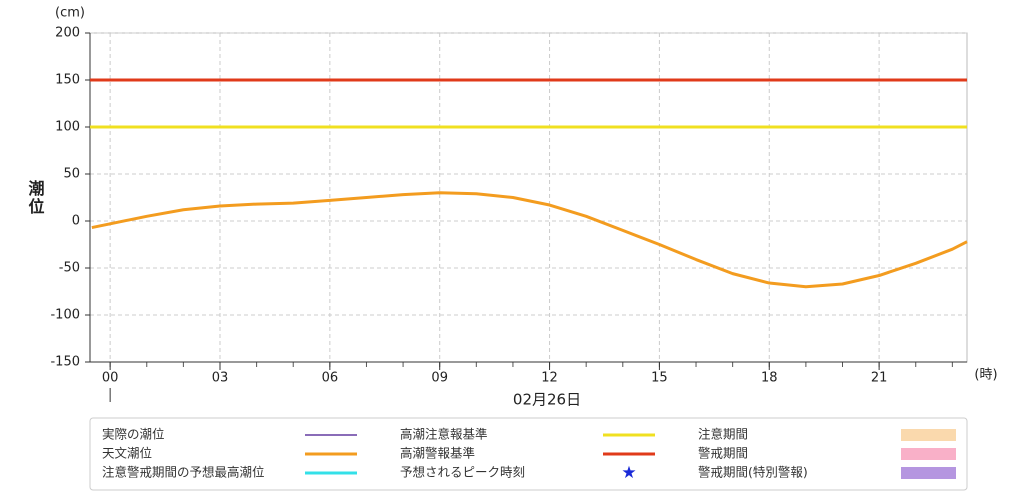 This screenshot has width=1024, height=501. I want to click on x-tick-label: 00, so click(110, 378).